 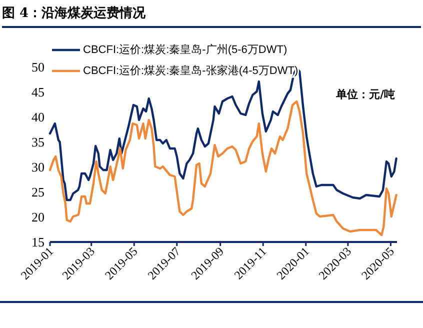 I want to click on y-tick-label: 30, so click(x=38, y=167).